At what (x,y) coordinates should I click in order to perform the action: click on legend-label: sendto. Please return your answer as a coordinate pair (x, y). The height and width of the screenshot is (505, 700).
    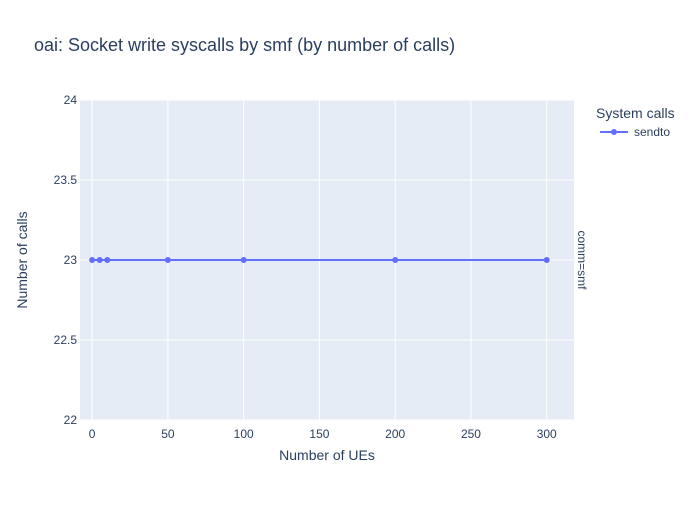
    Looking at the image, I should click on (652, 132).